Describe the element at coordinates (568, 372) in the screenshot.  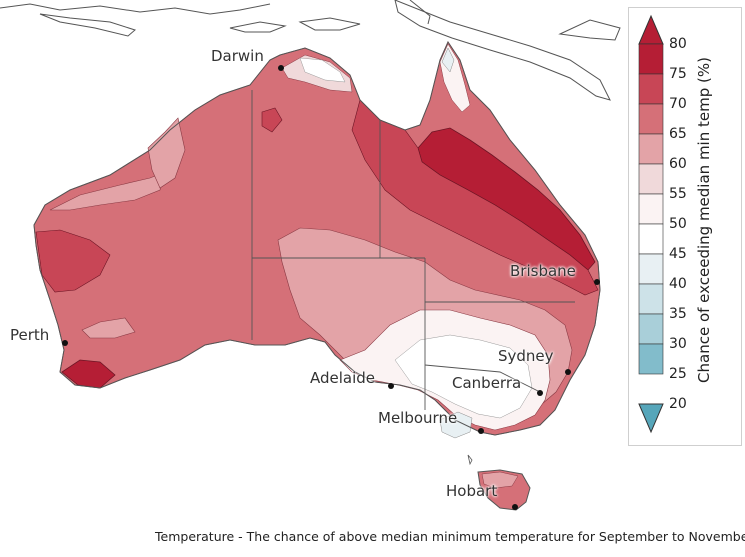
I see `sydney-marker` at that location.